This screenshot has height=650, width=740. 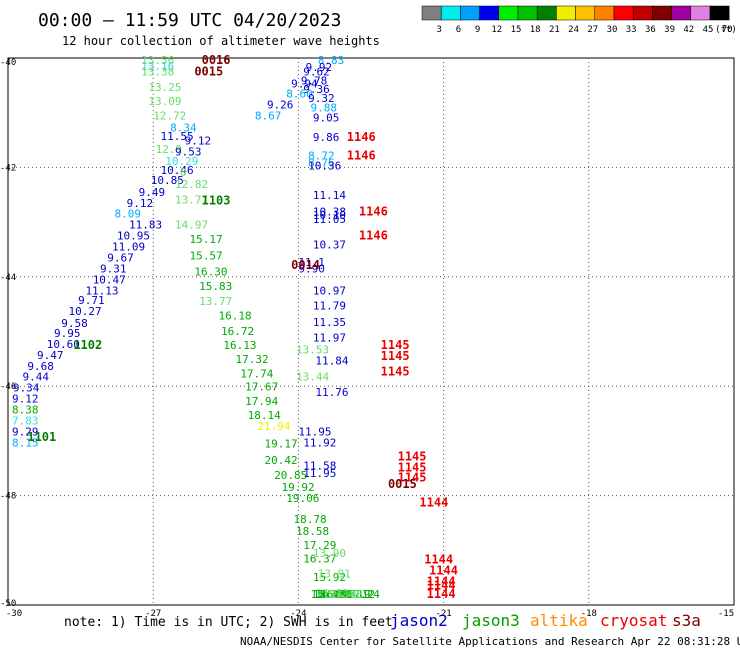 What do you see at coordinates (127, 214) in the screenshot?
I see `wave-height-value: 8.09` at bounding box center [127, 214].